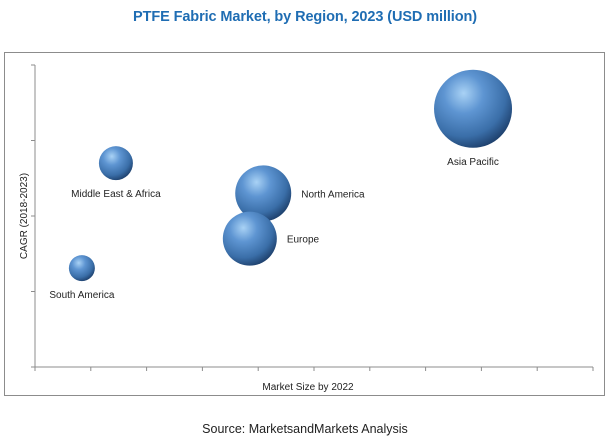 This screenshot has height=444, width=610. Describe the element at coordinates (24, 216) in the screenshot. I see `y-axis-label: CAGR (2018-2023)` at that location.